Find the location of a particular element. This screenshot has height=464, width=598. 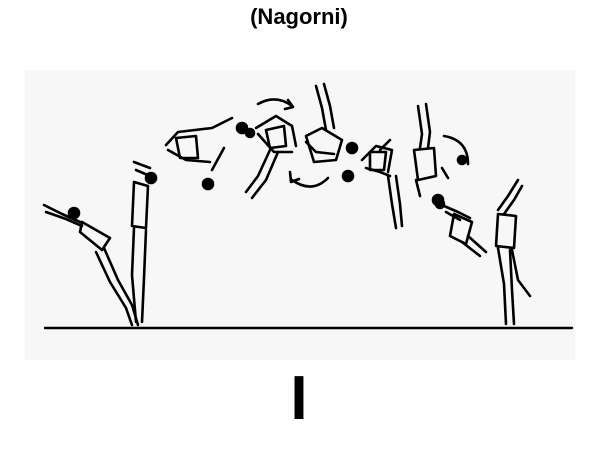

stage-marker: I is located at coordinates (299, 398).